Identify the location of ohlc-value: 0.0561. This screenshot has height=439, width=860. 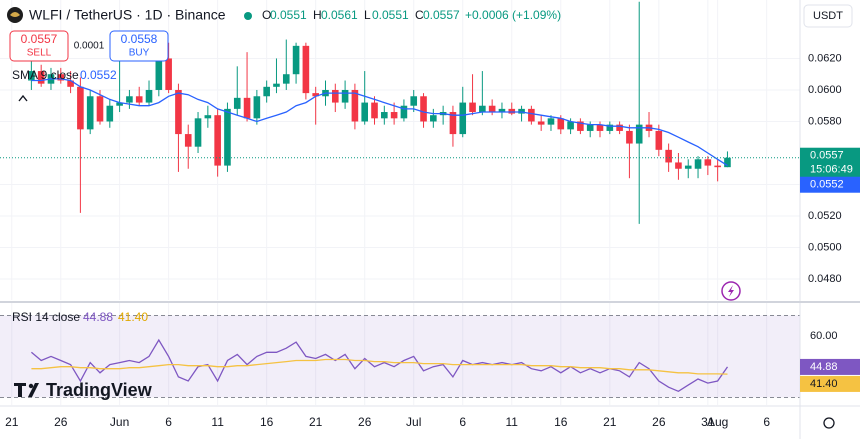
(339, 15).